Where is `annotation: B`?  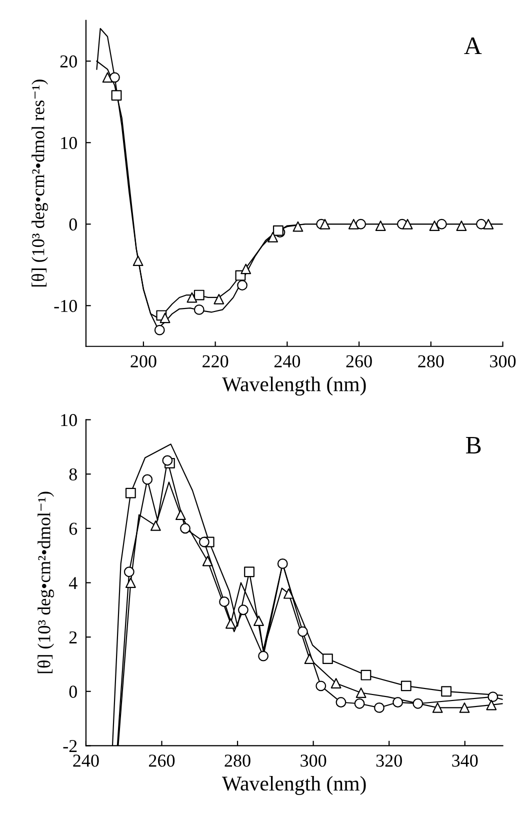 annotation: B is located at coordinates (473, 445).